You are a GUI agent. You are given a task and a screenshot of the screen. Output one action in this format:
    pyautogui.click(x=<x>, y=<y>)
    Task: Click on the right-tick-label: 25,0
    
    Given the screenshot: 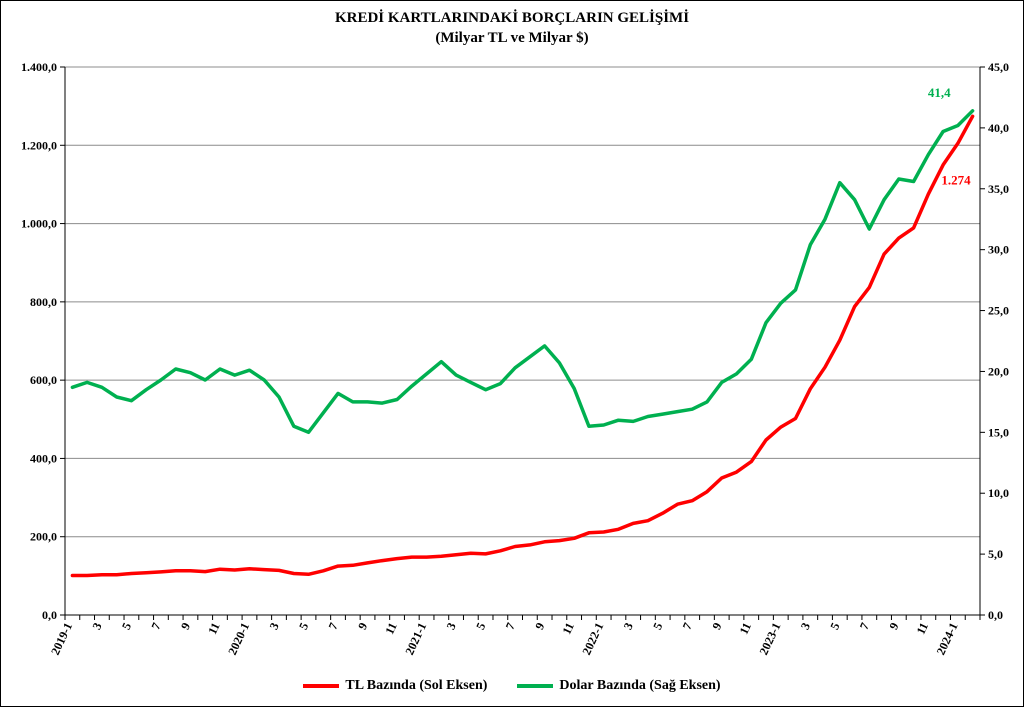 What is the action you would take?
    pyautogui.click(x=998, y=311)
    